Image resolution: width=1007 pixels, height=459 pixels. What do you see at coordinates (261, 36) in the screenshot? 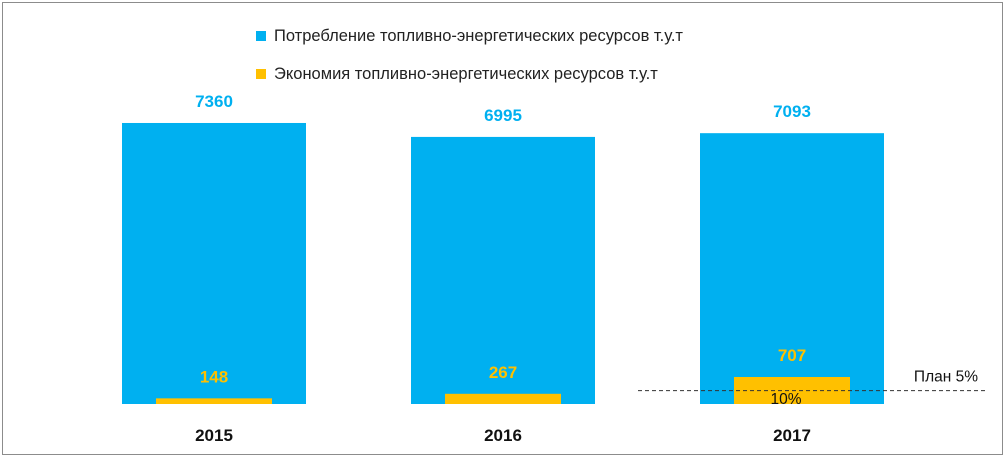
I see `legend-swatch-consumption` at bounding box center [261, 36].